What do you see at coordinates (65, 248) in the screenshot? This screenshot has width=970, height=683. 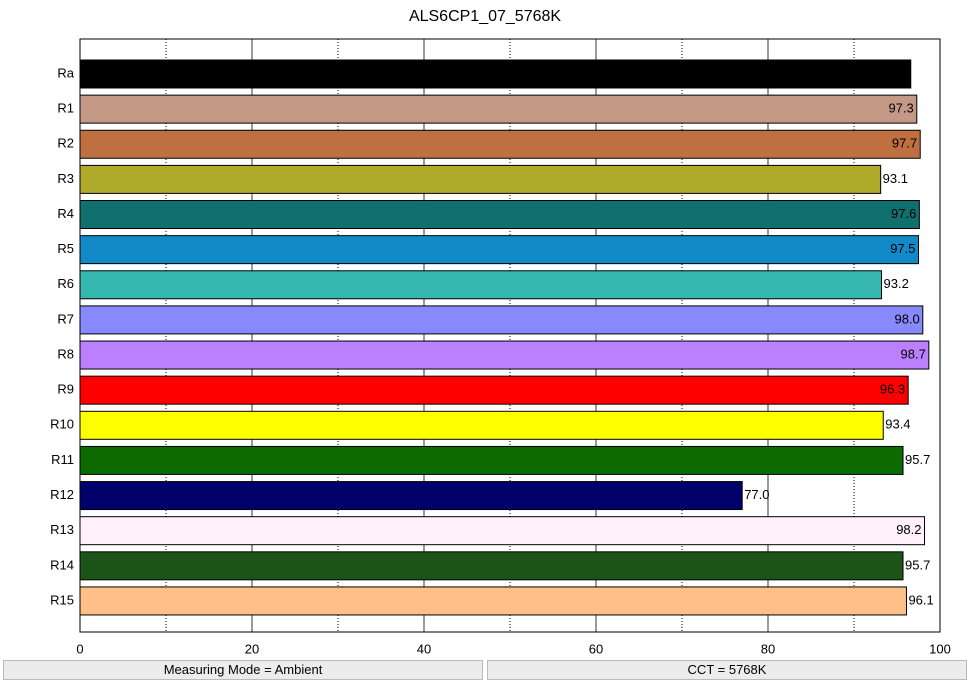 I see `y-tick-label: R5` at bounding box center [65, 248].